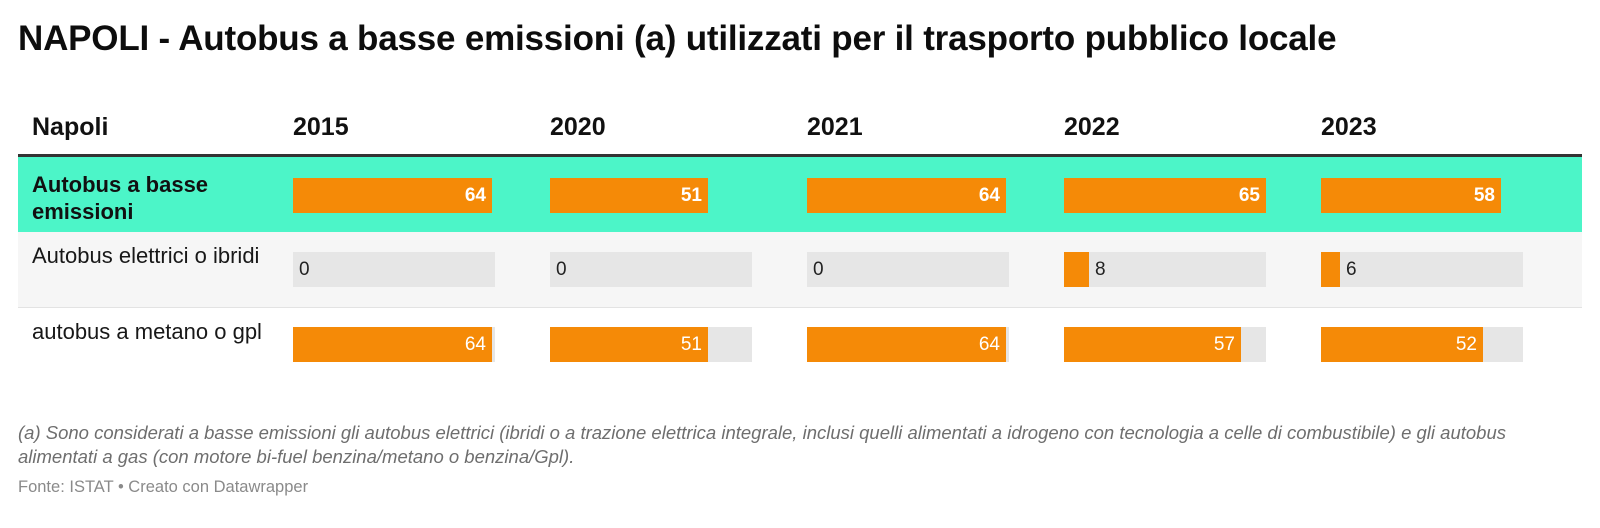  I want to click on bar-track: 65, so click(1165, 195).